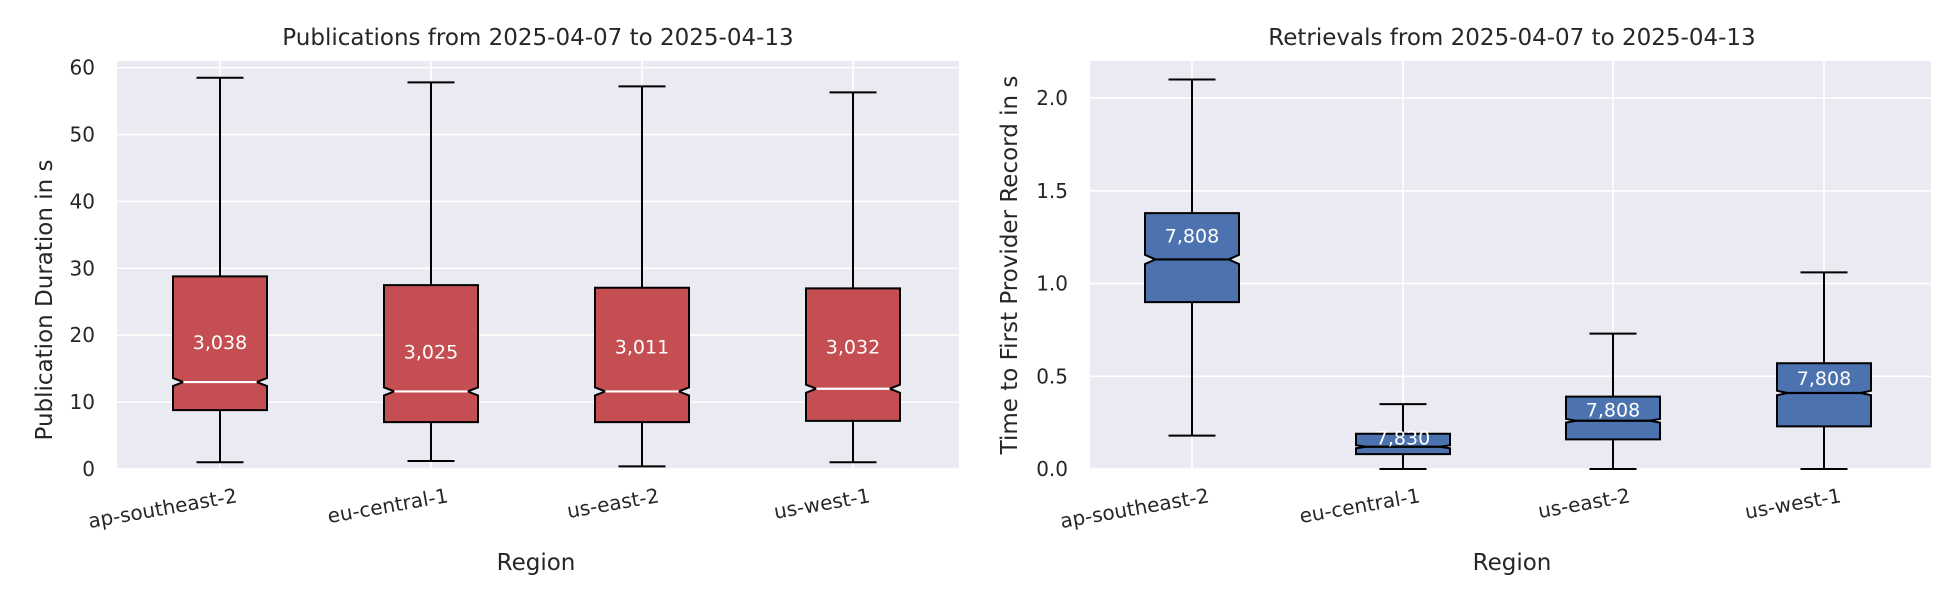 The height and width of the screenshot is (600, 1950). Describe the element at coordinates (82, 402) in the screenshot. I see `y-tick-label: 10` at that location.